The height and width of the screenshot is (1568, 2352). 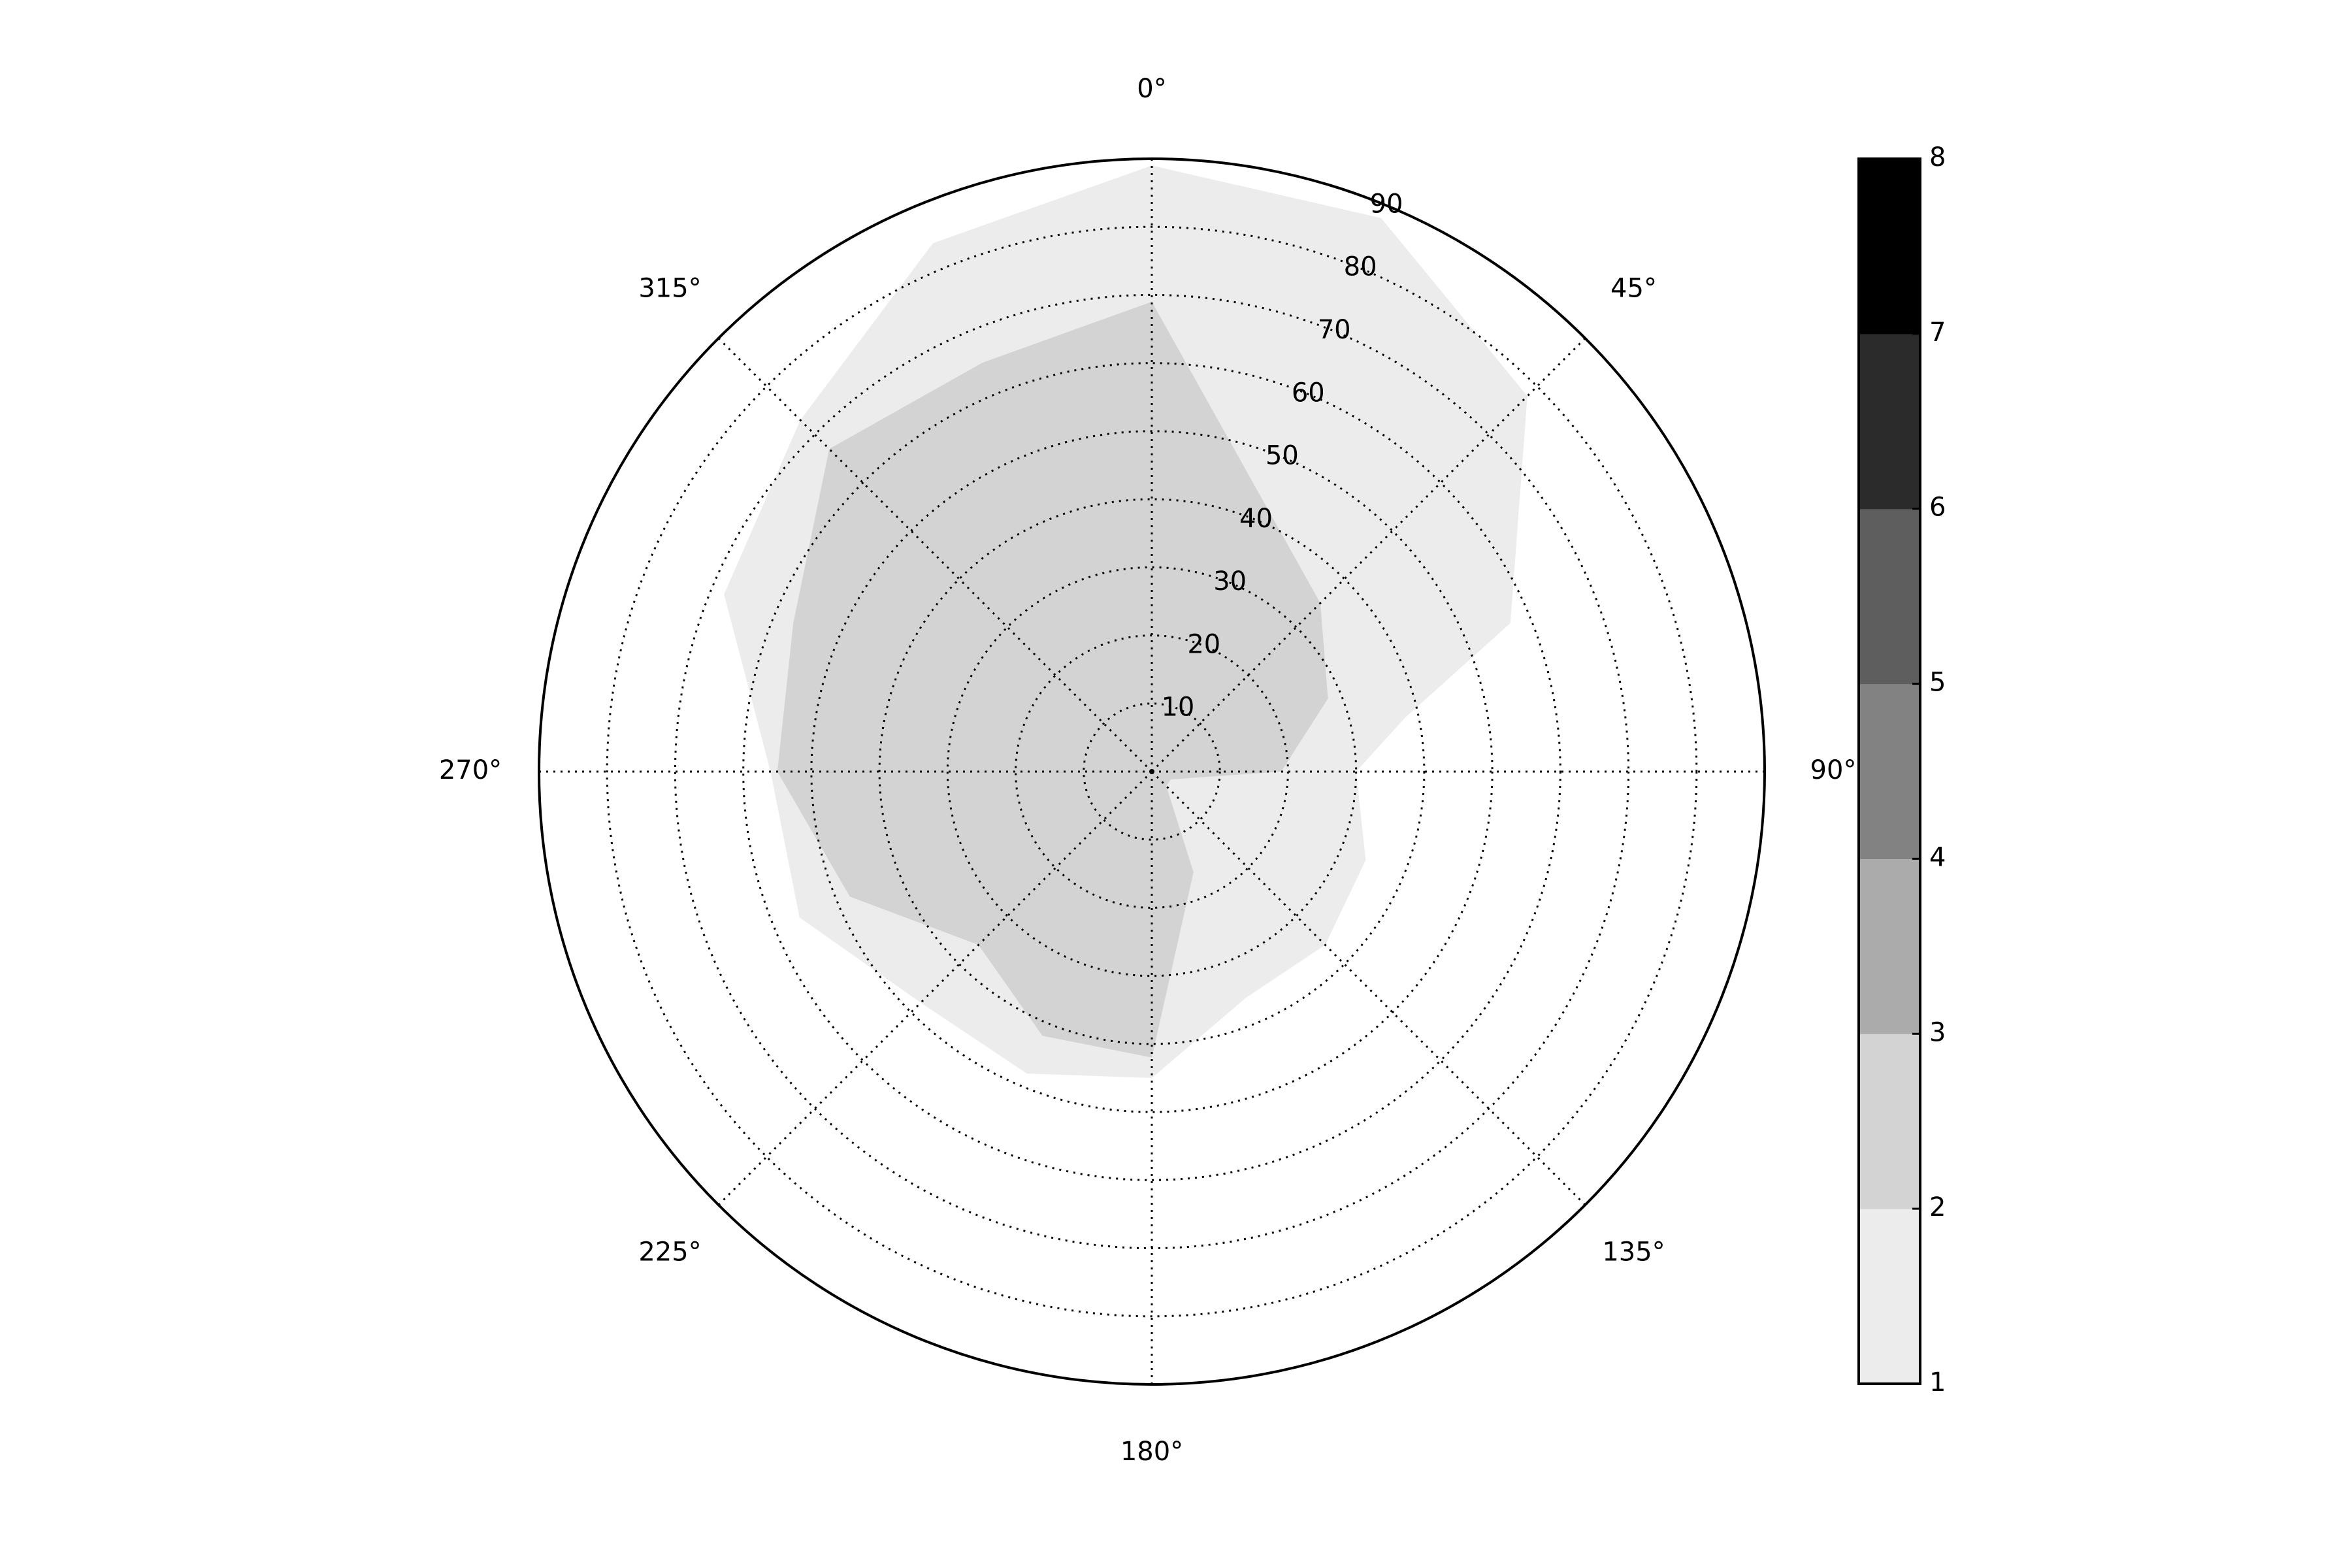 I want to click on radial-tick-label: 70, so click(x=1334, y=330).